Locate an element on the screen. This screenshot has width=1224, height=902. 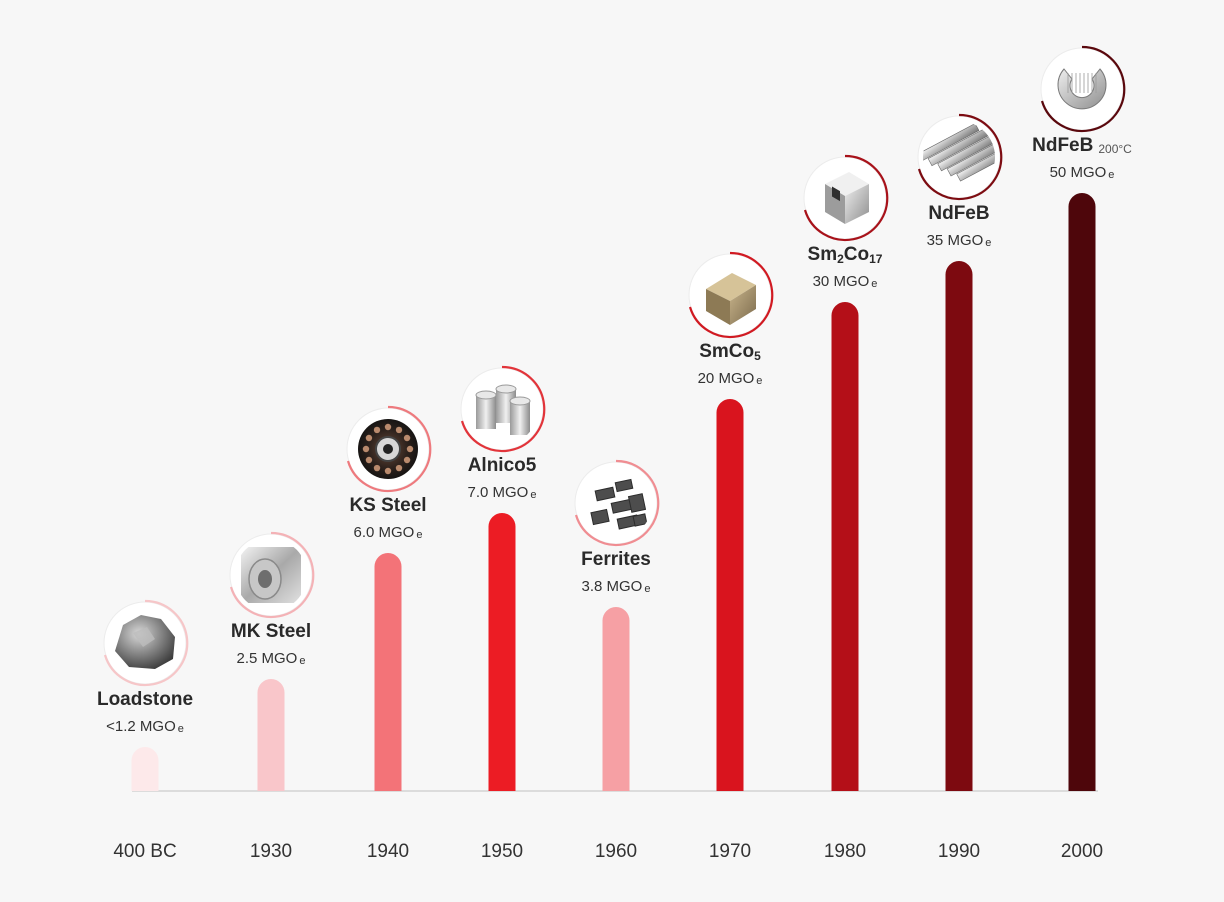
material-name: Loadstone is located at coordinates (145, 699).